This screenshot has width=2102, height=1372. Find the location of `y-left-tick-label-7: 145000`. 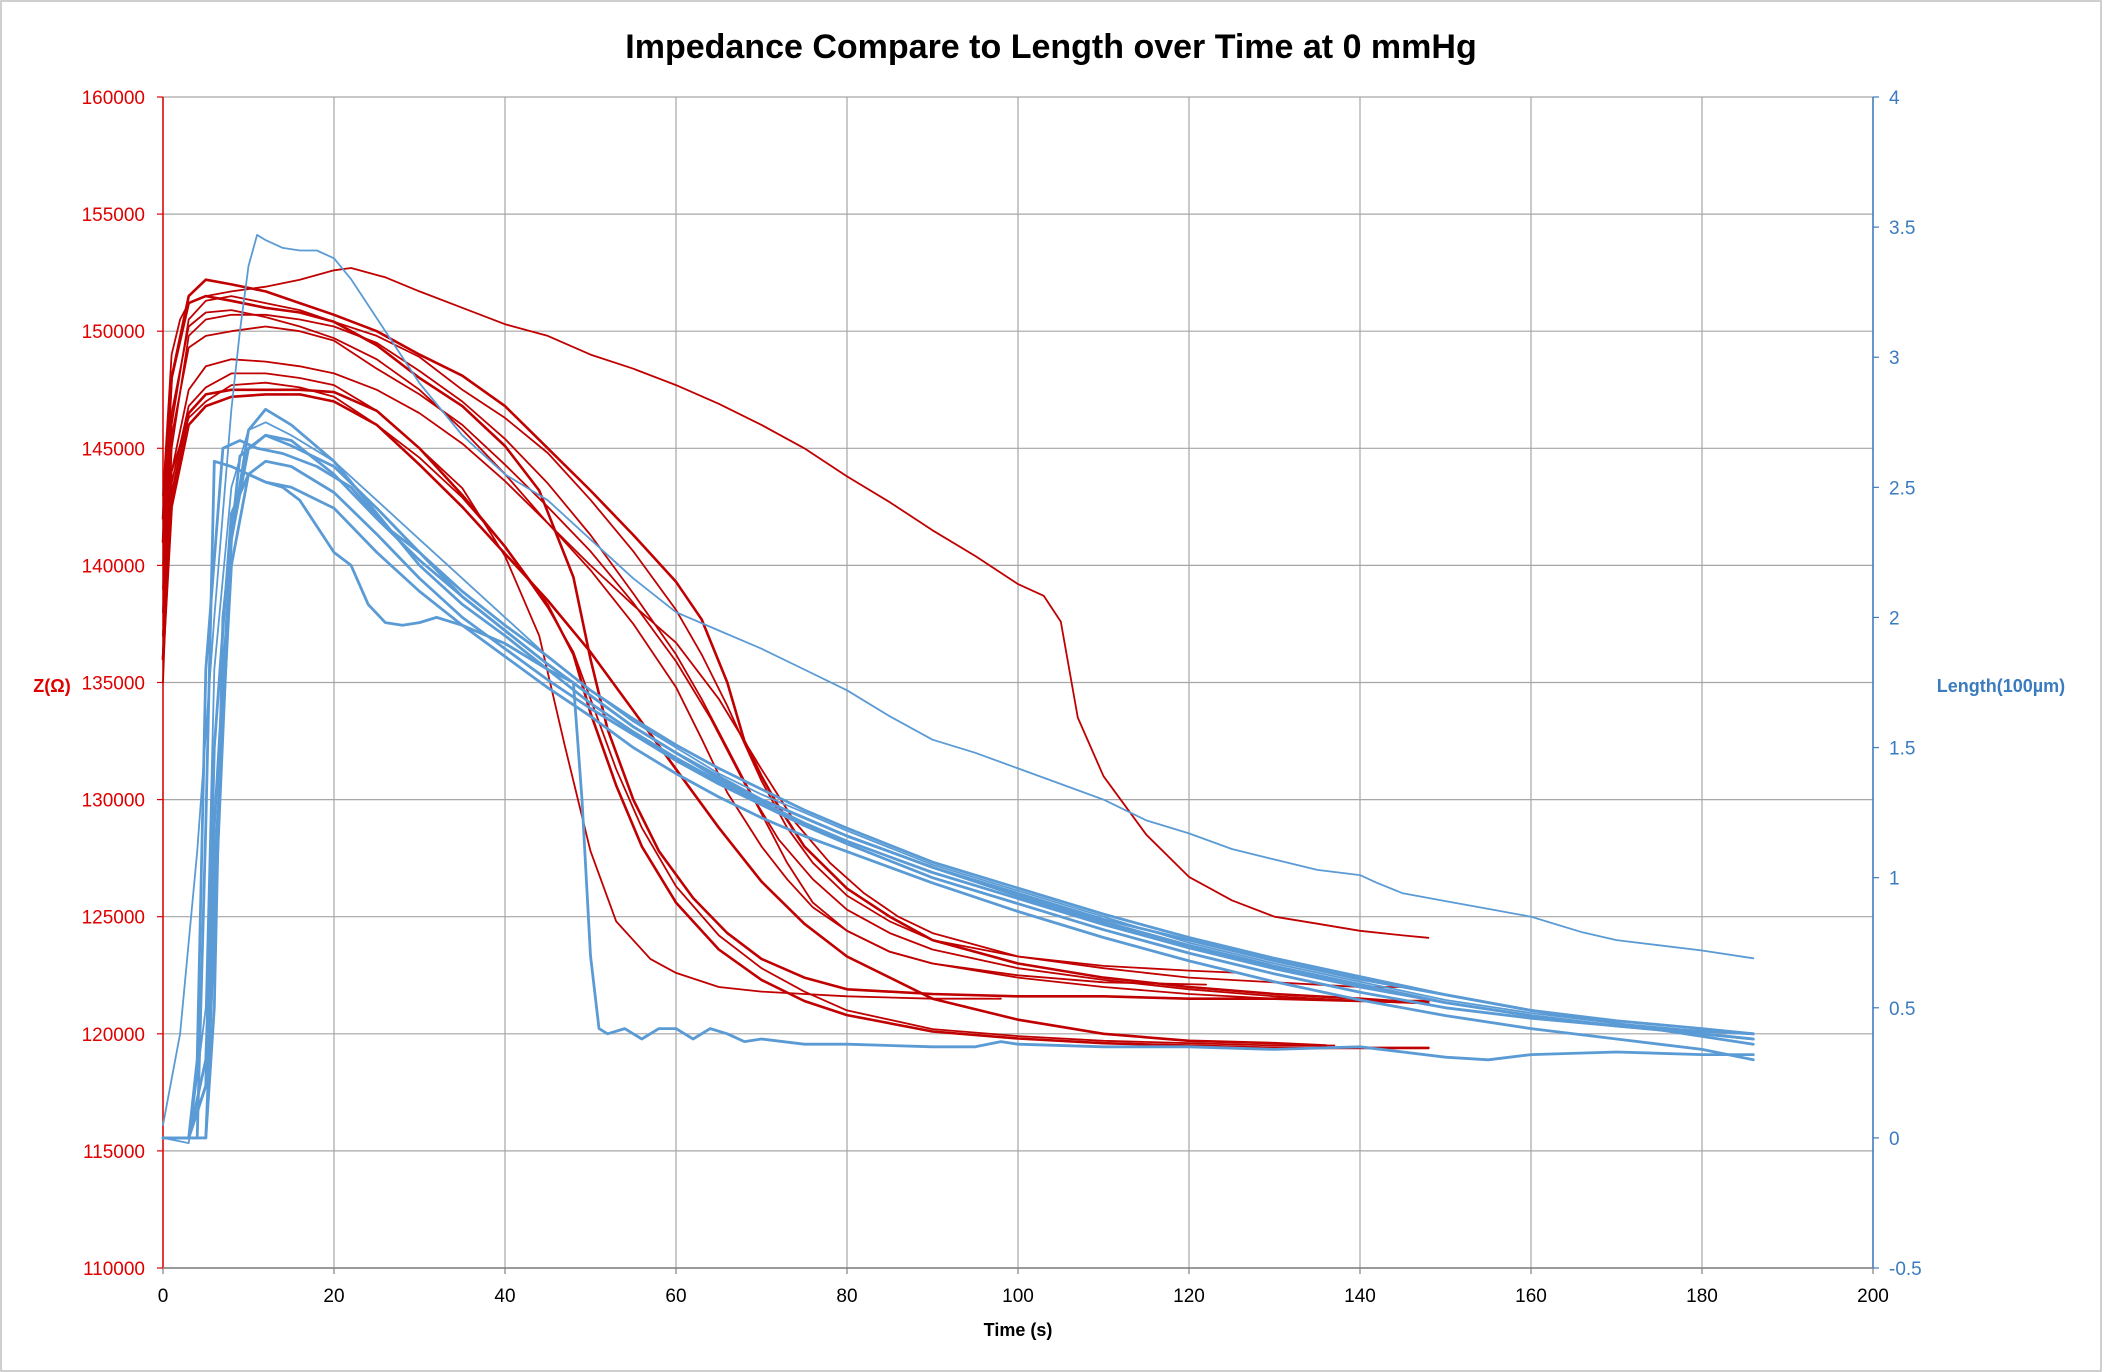

y-left-tick-label-7: 145000 is located at coordinates (113, 449).